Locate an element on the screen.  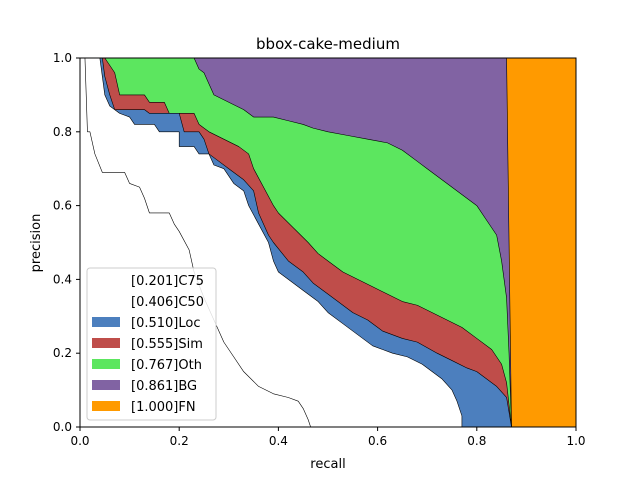
legend-label-fn: [1.000]FN is located at coordinates (163, 407).